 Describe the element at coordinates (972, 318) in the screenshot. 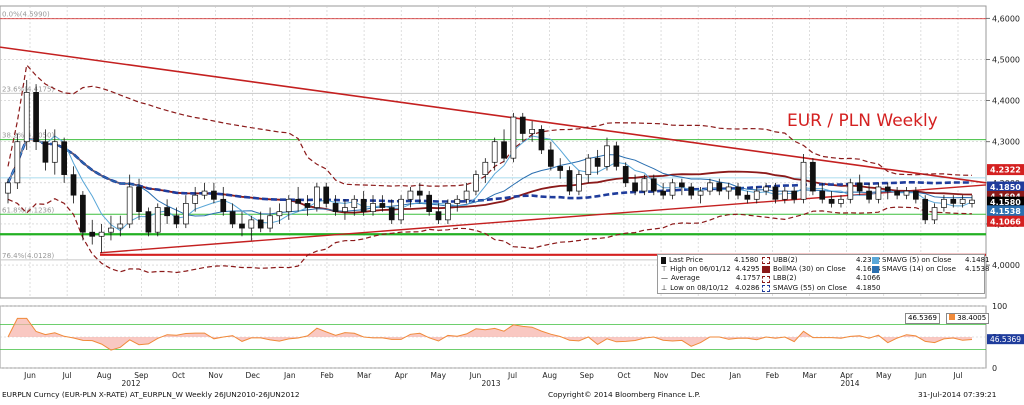

I see `oscillator-value-b-text: 38.4005` at that location.